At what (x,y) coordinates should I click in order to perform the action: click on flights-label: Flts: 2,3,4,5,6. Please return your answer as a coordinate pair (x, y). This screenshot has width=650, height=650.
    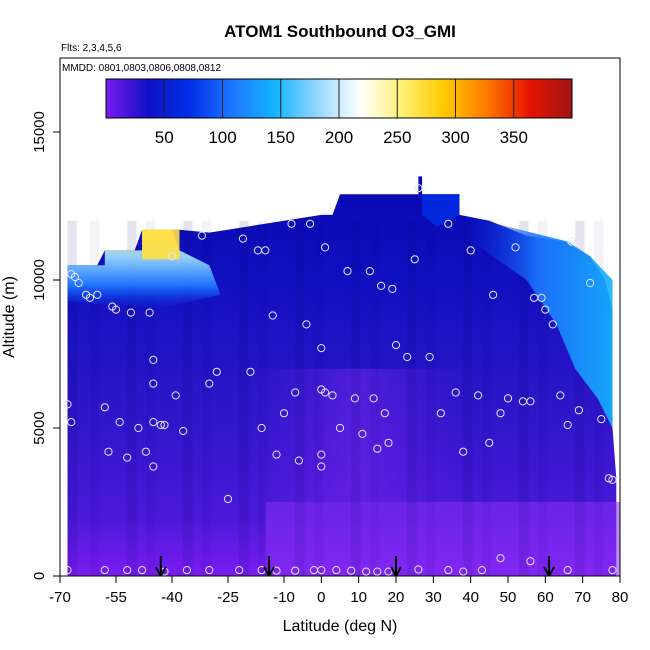
    Looking at the image, I should click on (91, 48).